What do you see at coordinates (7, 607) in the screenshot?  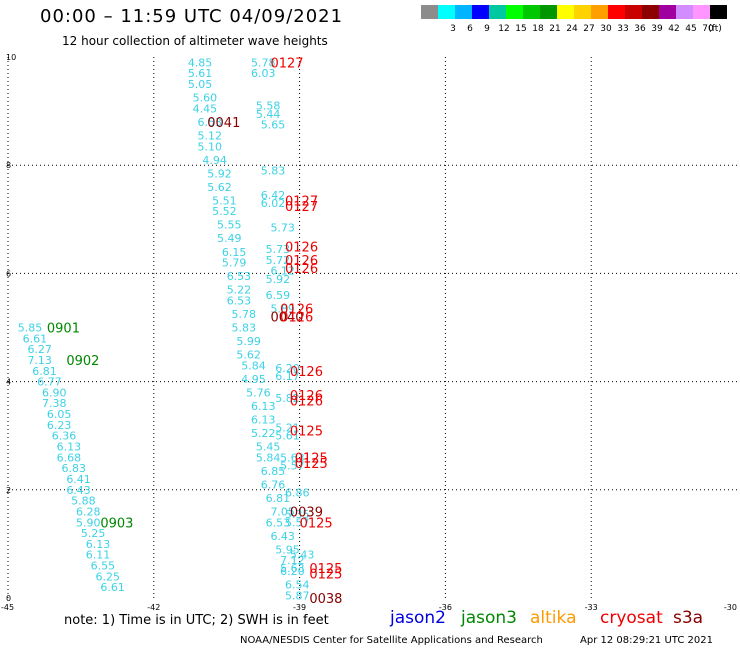 I see `x-tick-label: -45` at bounding box center [7, 607].